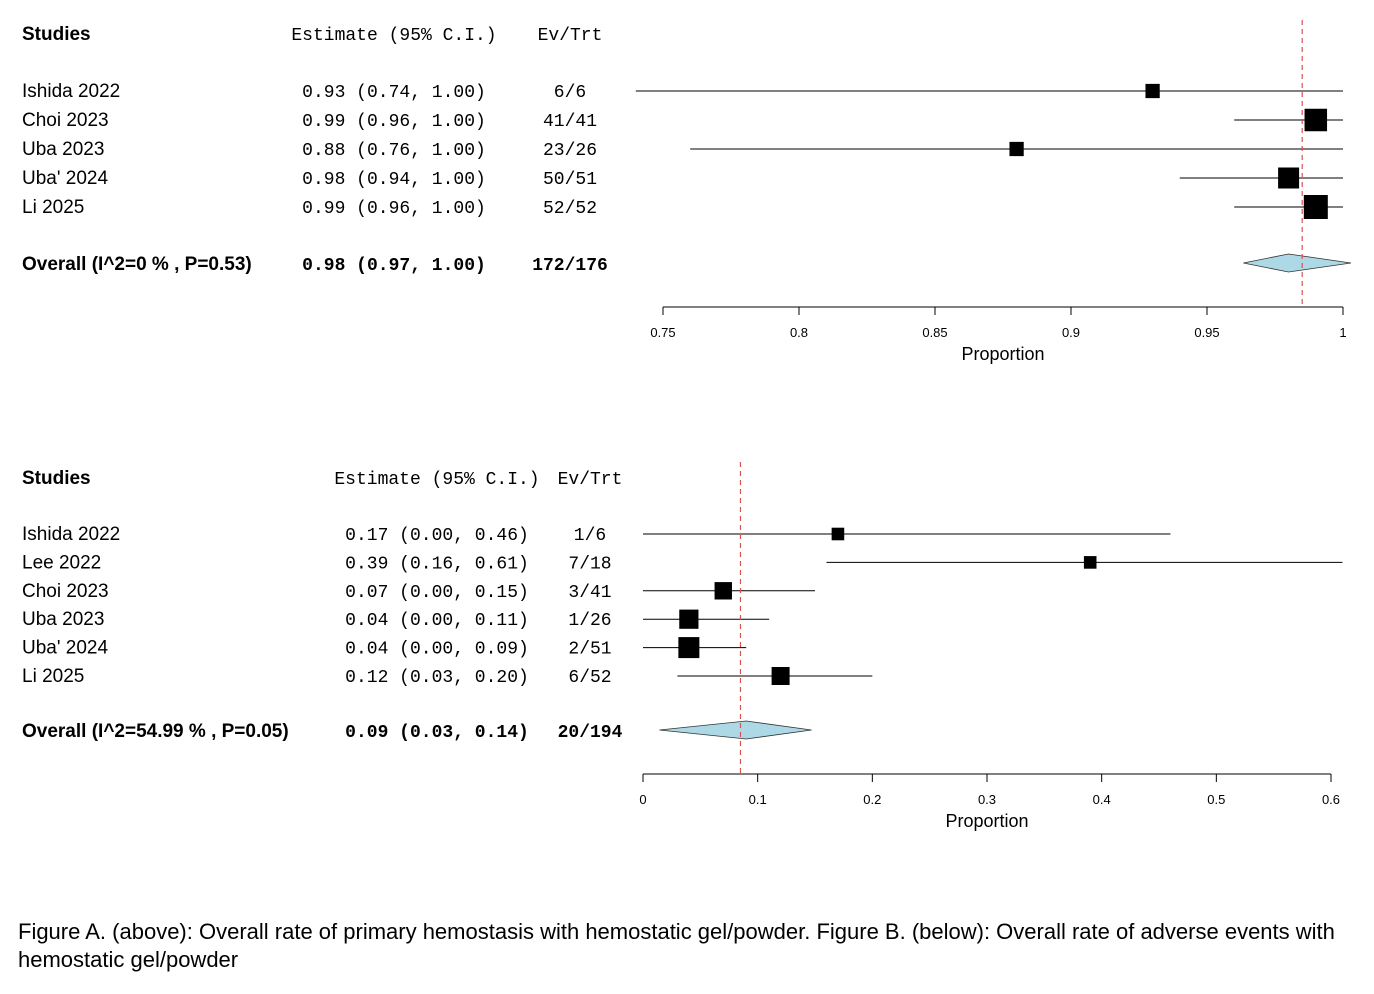 The width and height of the screenshot is (1374, 994). Describe the element at coordinates (436, 480) in the screenshot. I see `plot-b-header-estimate: Estimate (95% C.I.)` at that location.